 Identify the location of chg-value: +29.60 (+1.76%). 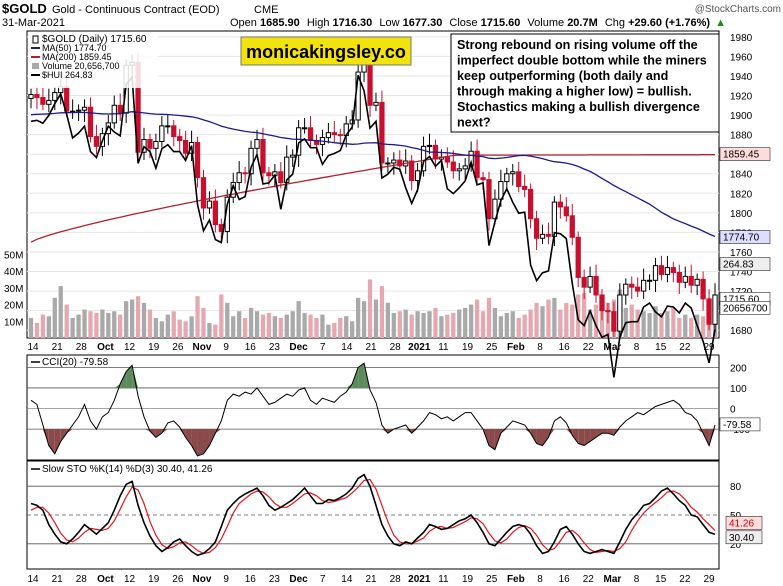
(669, 23).